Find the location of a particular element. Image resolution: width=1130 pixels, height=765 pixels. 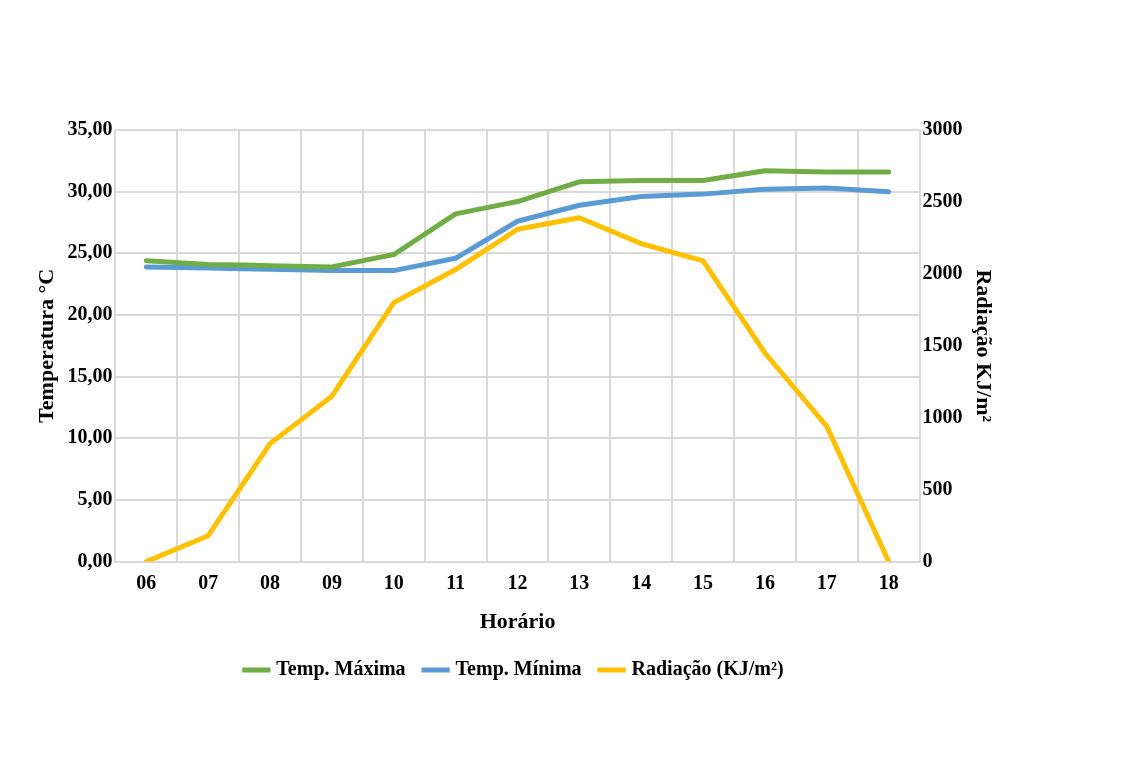

y2-tick-label: 1000 is located at coordinates (942, 415).